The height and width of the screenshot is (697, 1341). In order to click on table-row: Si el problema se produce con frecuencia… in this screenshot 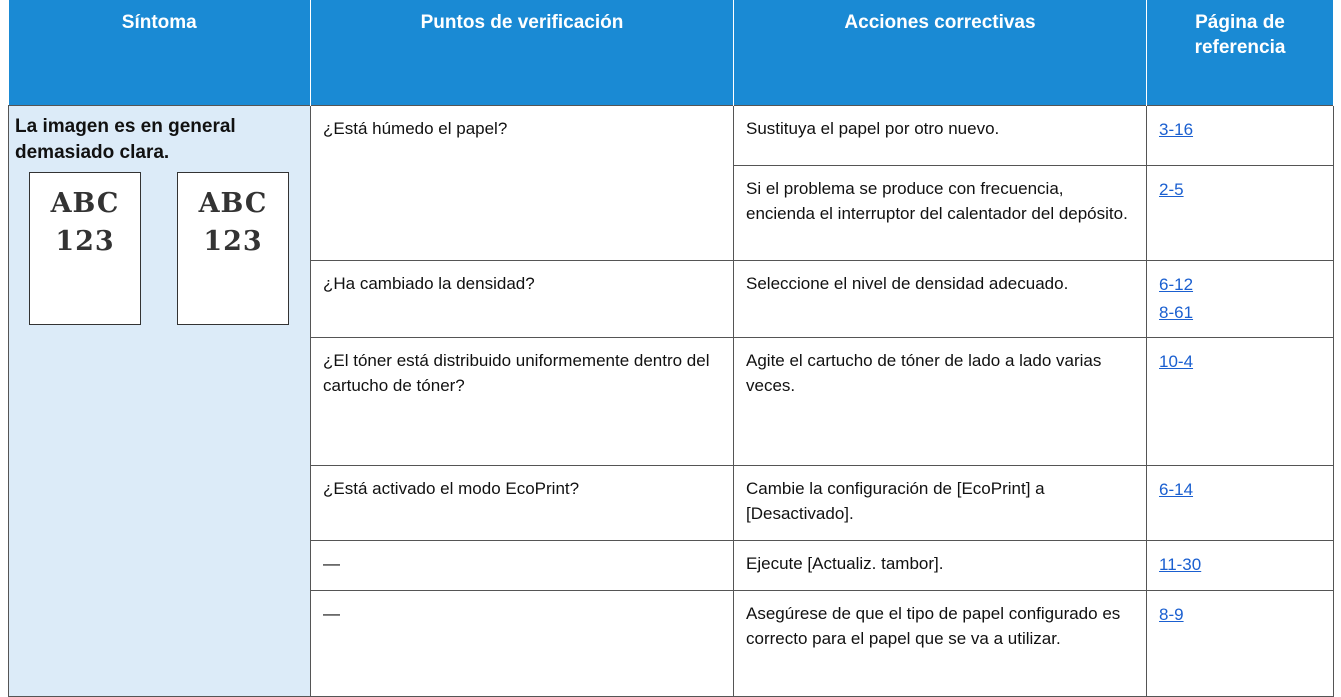, I will do `click(671, 213)`.